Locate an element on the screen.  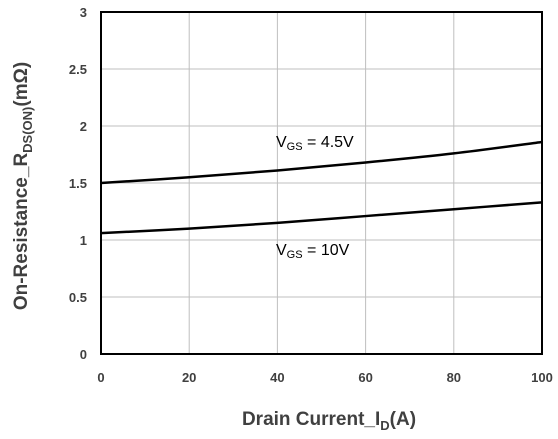
x-tick-label: 0 is located at coordinates (100, 377).